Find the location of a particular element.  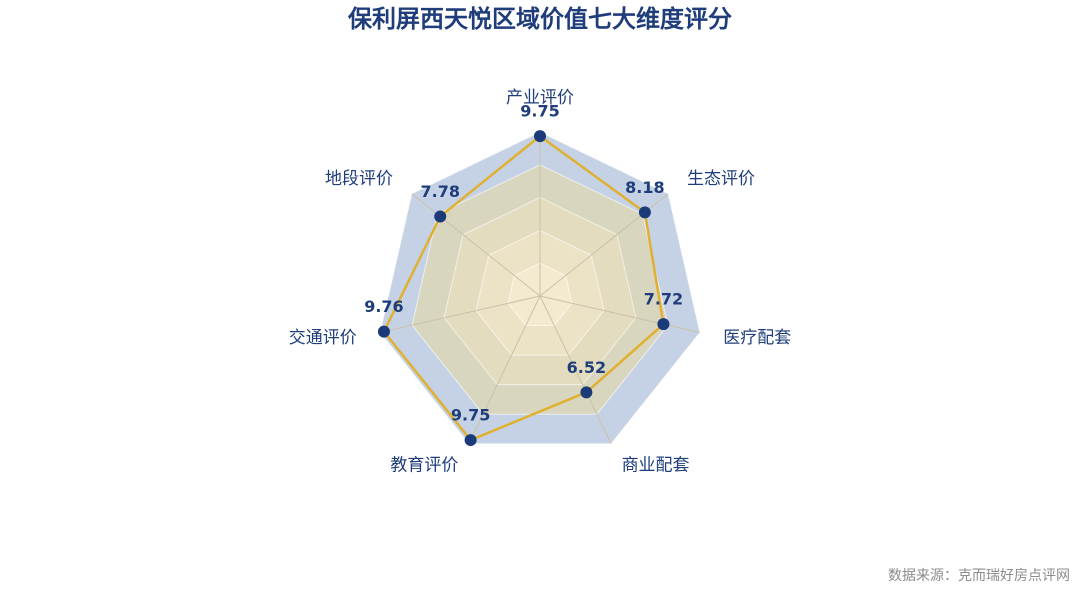

axis-label: 交通评价 is located at coordinates (323, 338).